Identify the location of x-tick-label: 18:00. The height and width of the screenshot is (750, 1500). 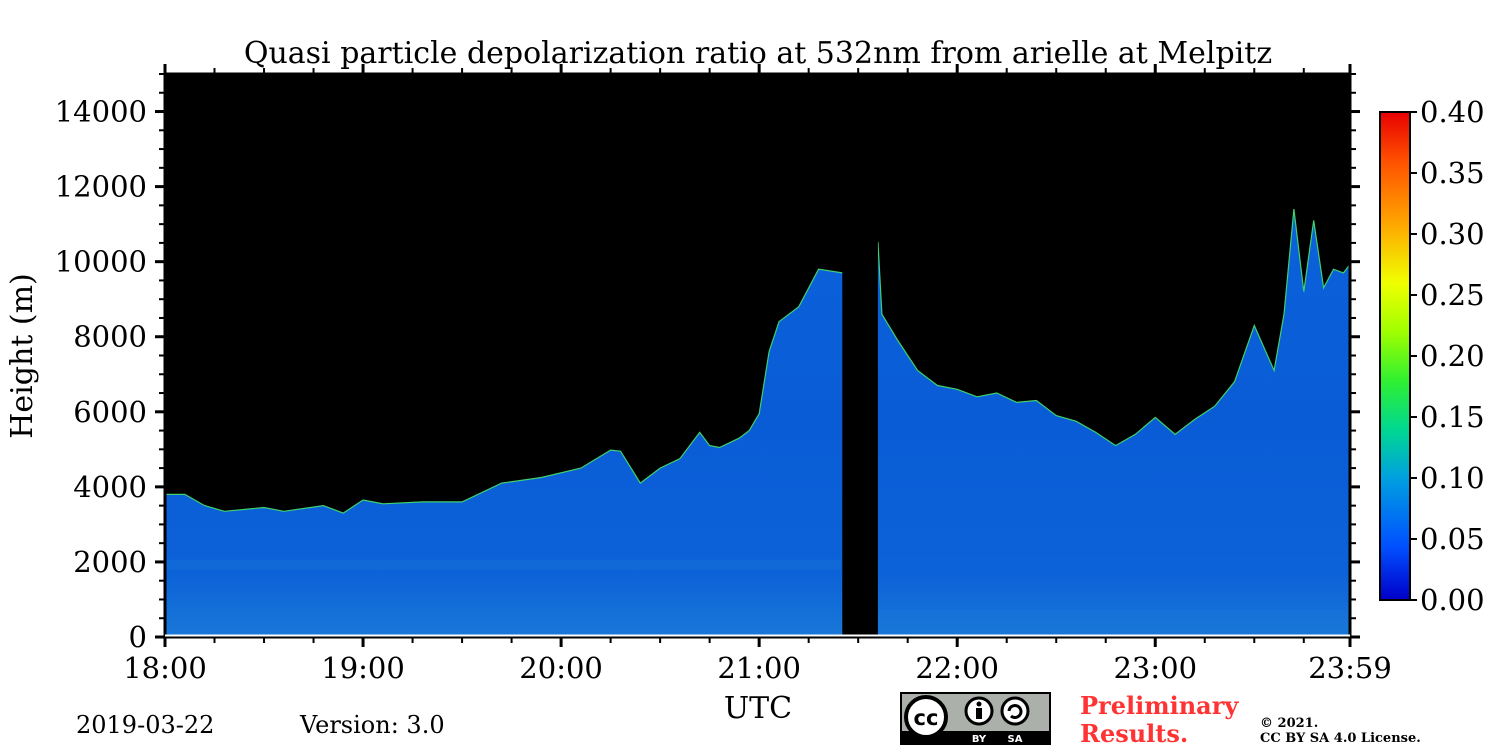
(165, 668).